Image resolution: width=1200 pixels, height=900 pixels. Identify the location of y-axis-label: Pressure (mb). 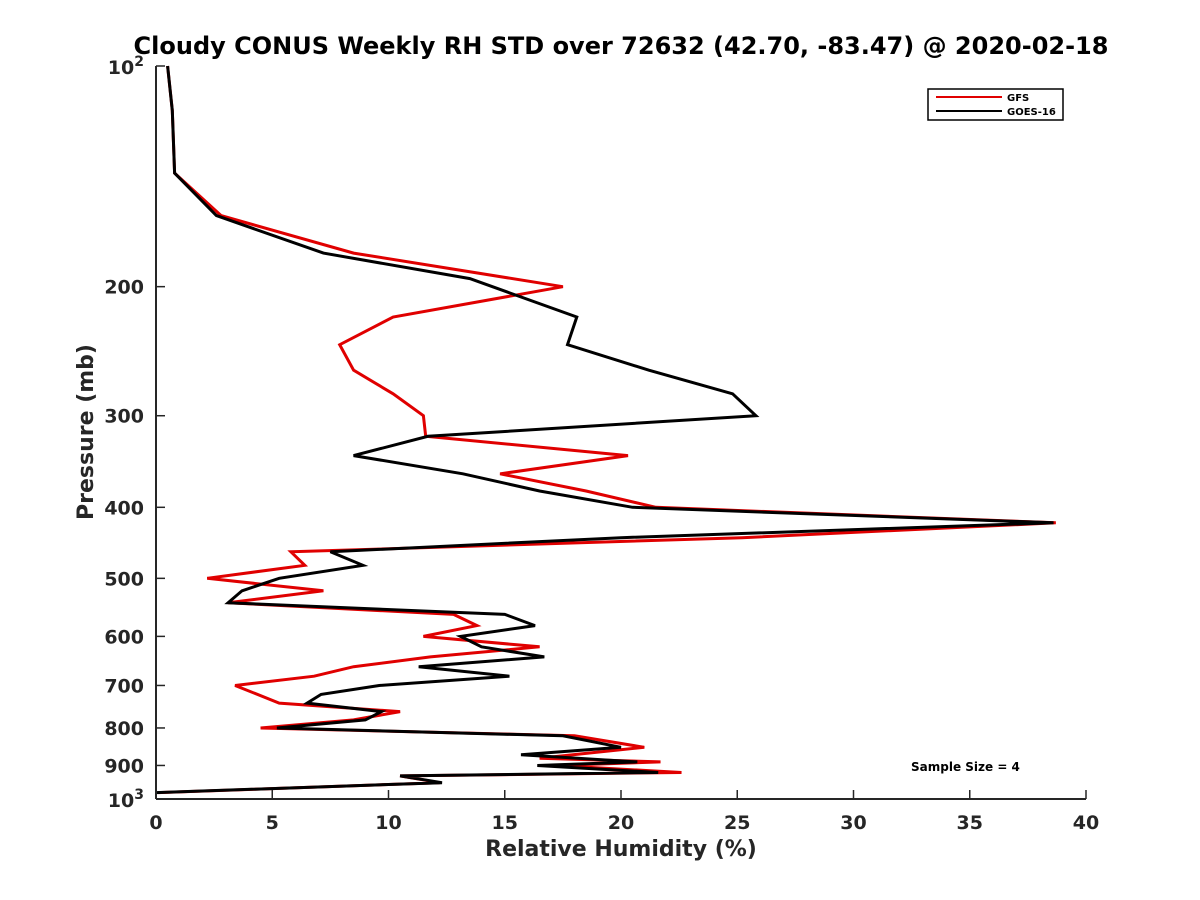
(86, 432).